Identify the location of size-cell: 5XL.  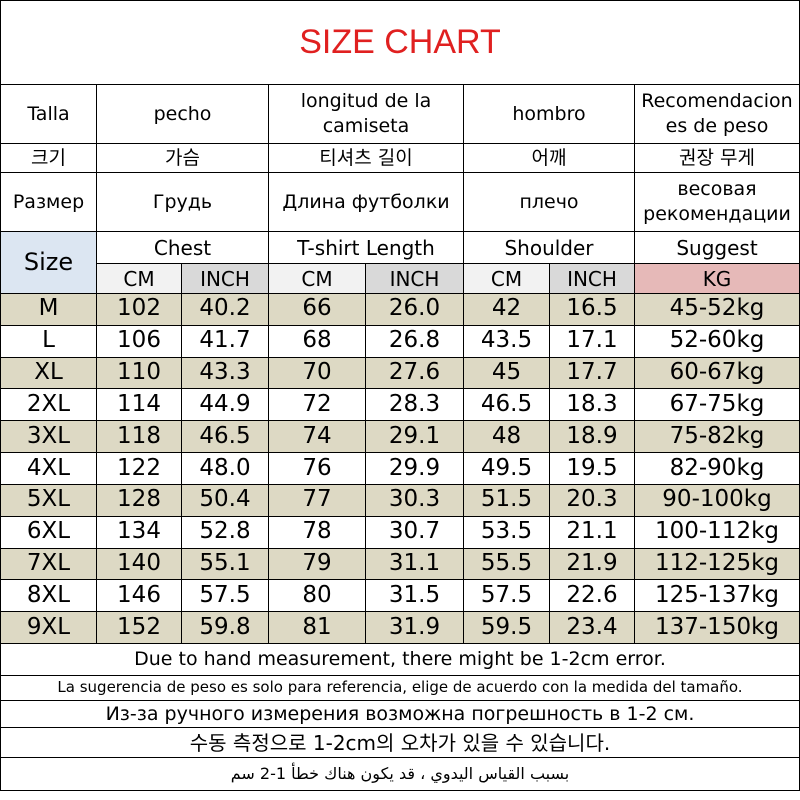
(48, 500).